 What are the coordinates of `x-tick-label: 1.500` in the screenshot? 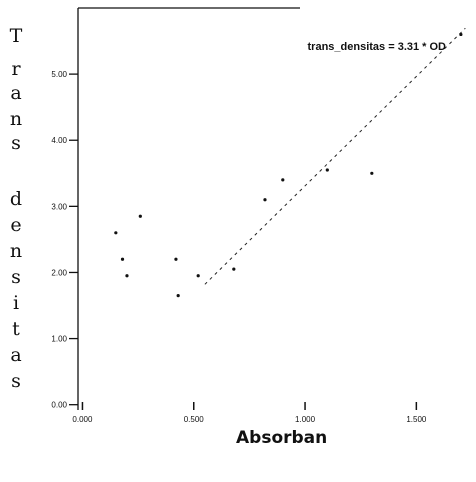 It's located at (416, 419).